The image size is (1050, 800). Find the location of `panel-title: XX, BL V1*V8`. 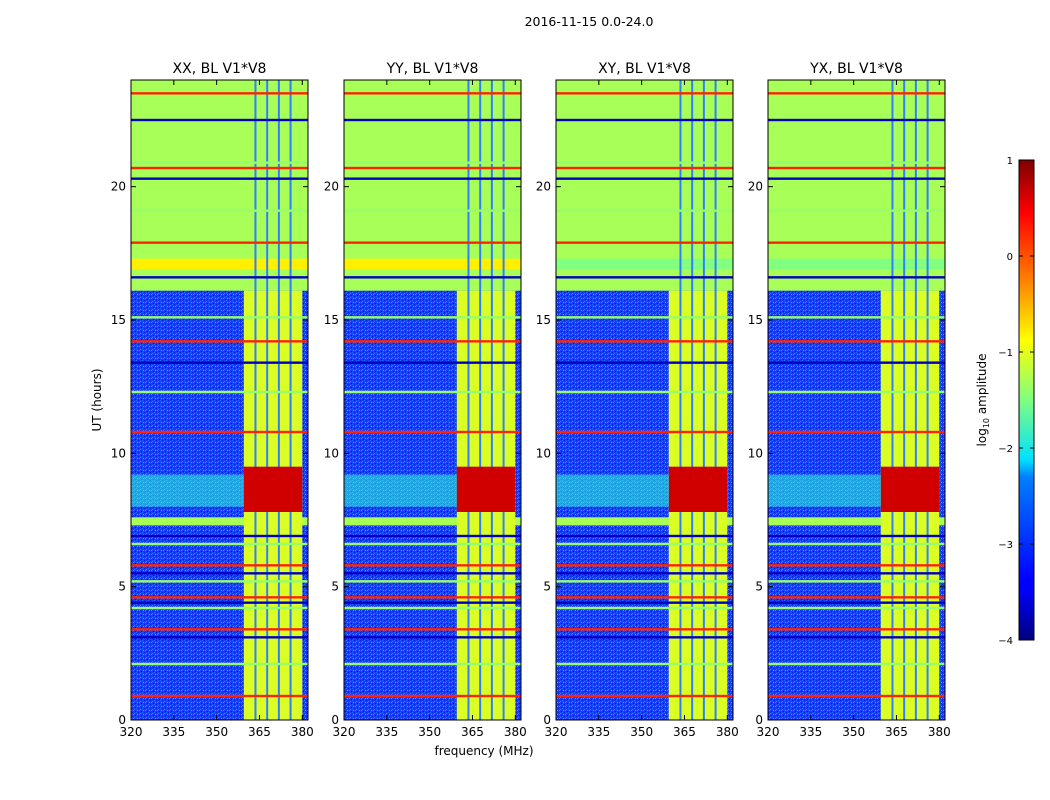

panel-title: XX, BL V1*V8 is located at coordinates (220, 69).